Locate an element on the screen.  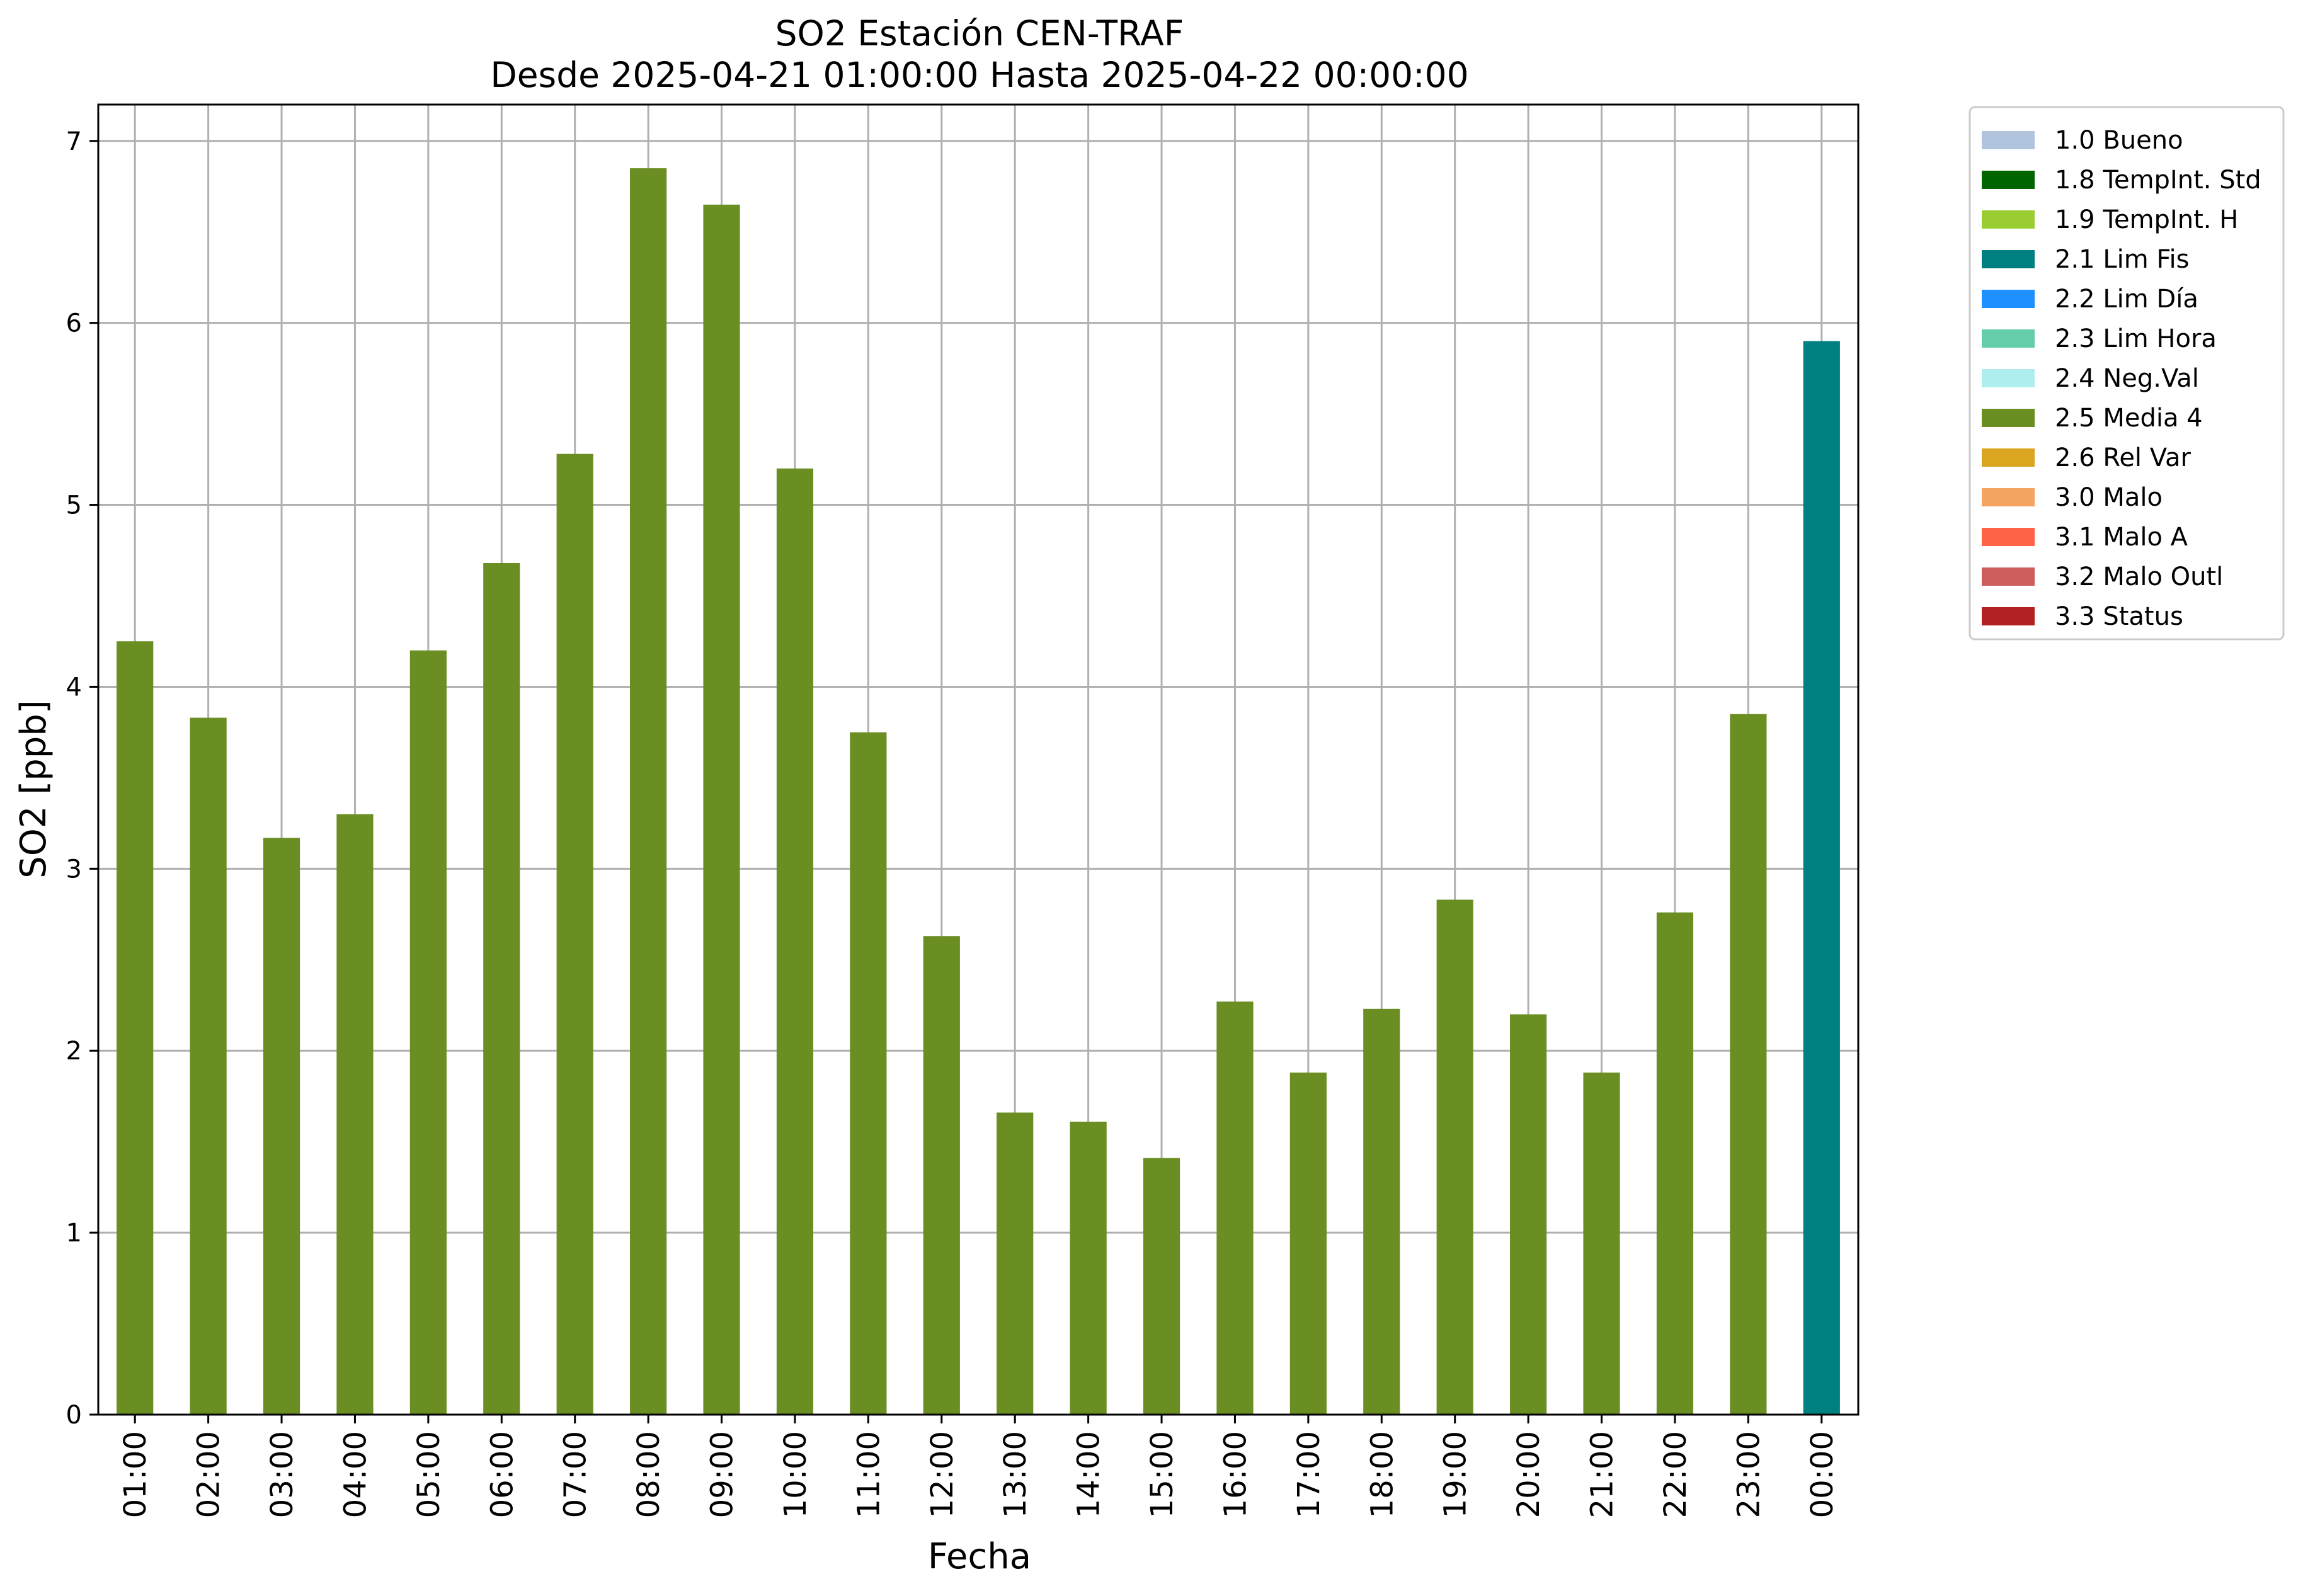
x-tick-label: 21:00 is located at coordinates (1602, 1474).